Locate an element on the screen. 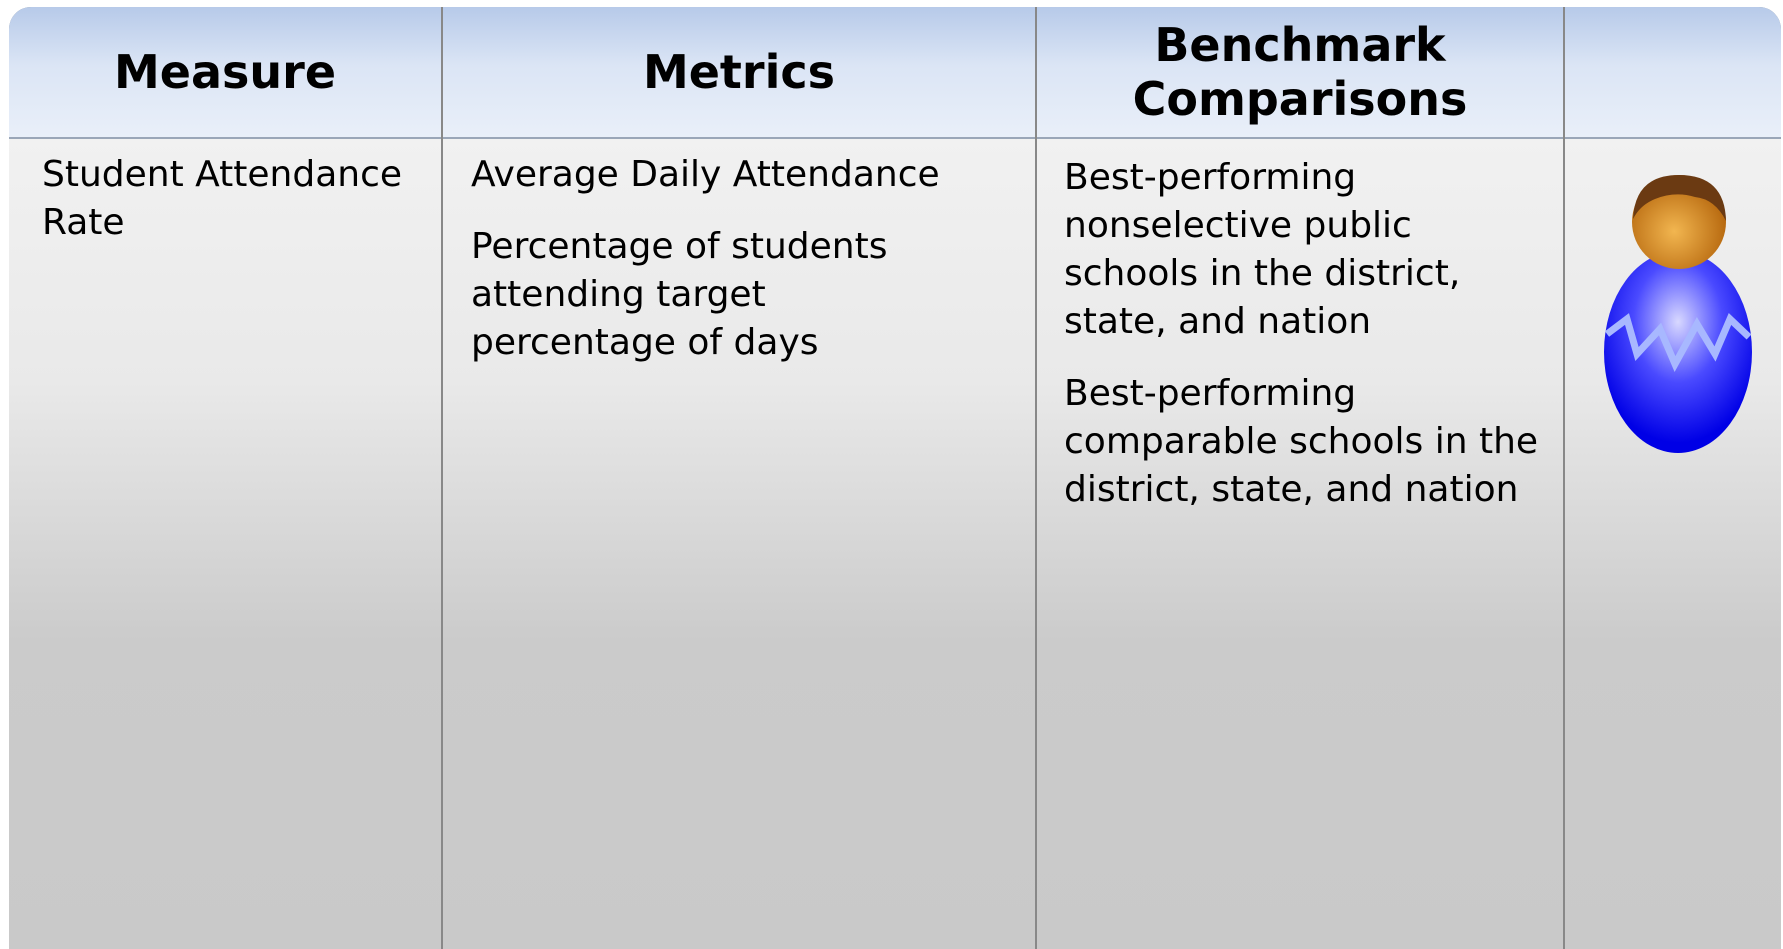 This screenshot has width=1783, height=949. header-text: Benchmark Comparisons is located at coordinates (1300, 72).